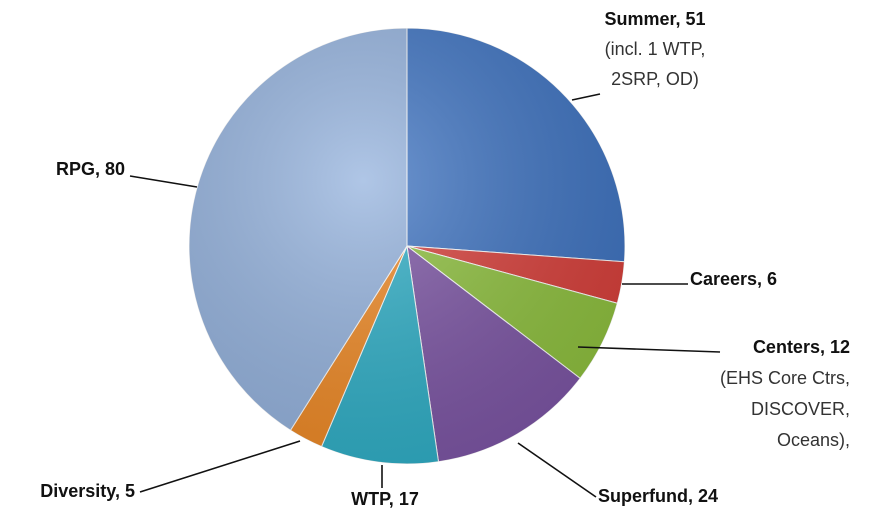 The image size is (871, 518). Describe the element at coordinates (785, 378) in the screenshot. I see `slice-note: (EHS Core Ctrs,` at that location.